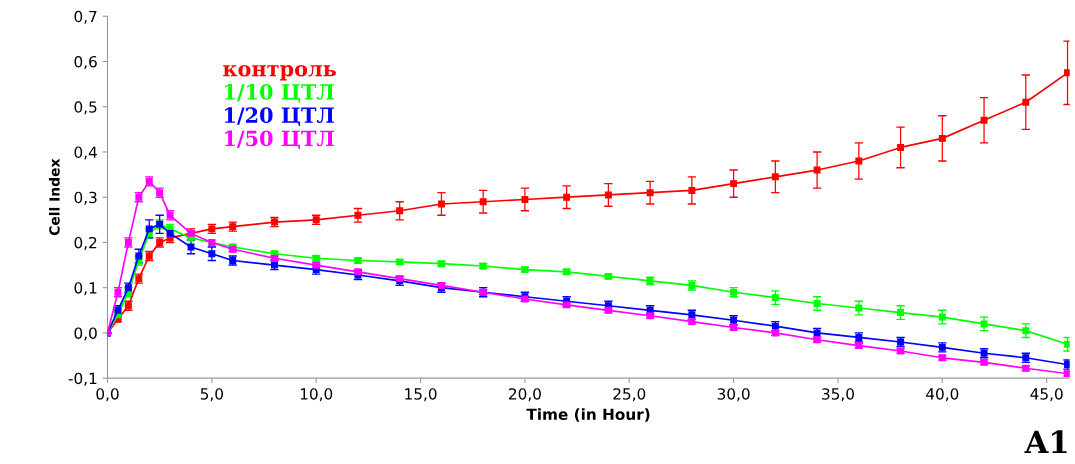 The height and width of the screenshot is (464, 1075). I want to click on y-tick-label: 0,2, so click(85, 243).